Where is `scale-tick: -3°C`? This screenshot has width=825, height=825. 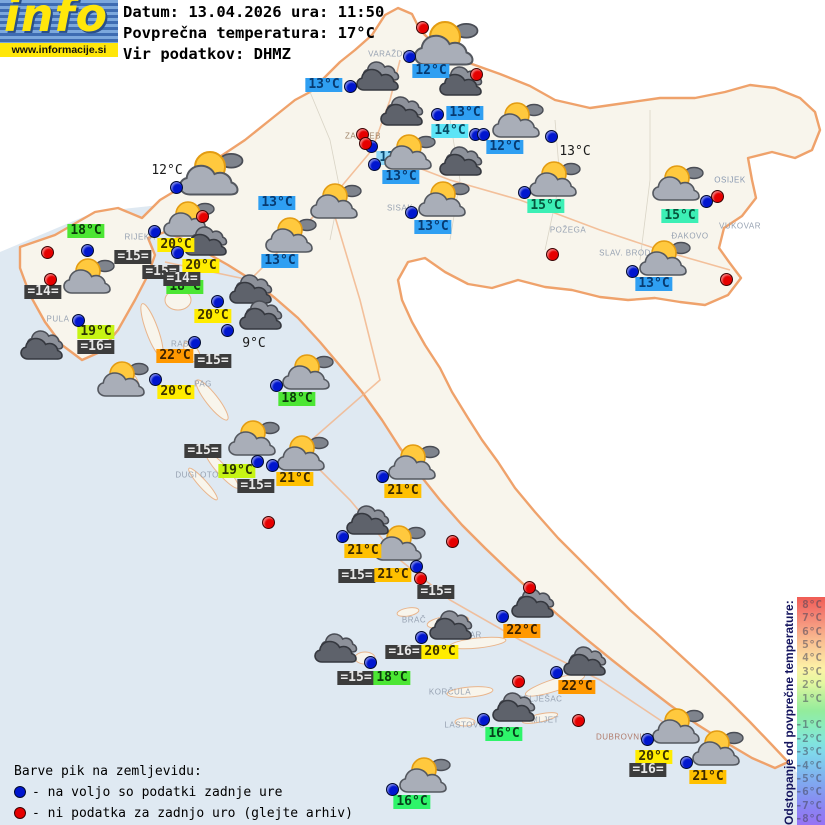 scale-tick: -3°C is located at coordinates (809, 752).